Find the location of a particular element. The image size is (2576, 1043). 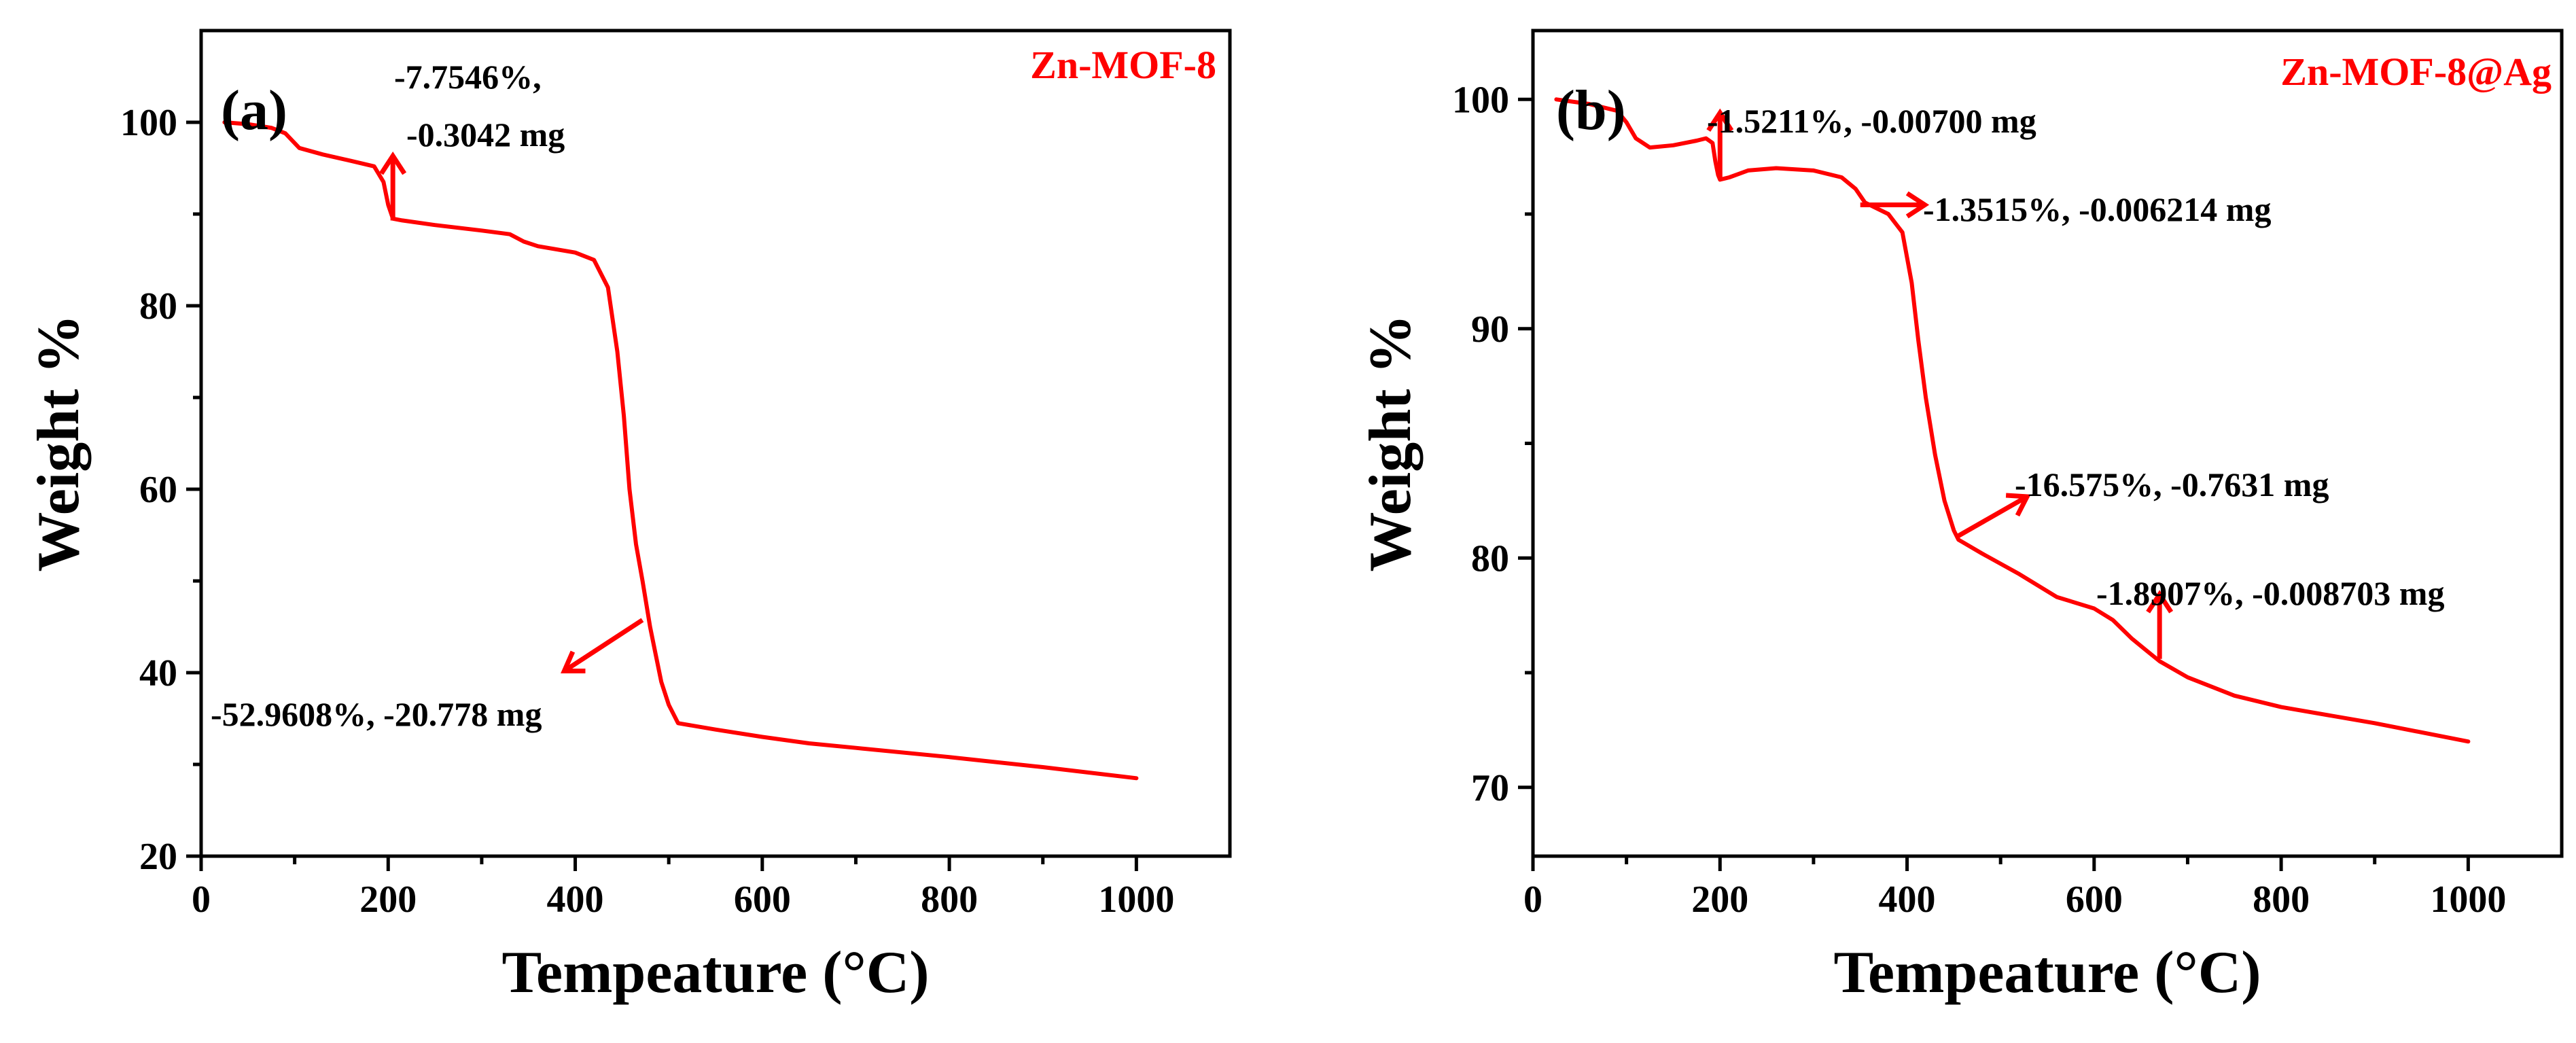

panel-a-y-tick-label: 100 is located at coordinates (148, 123).